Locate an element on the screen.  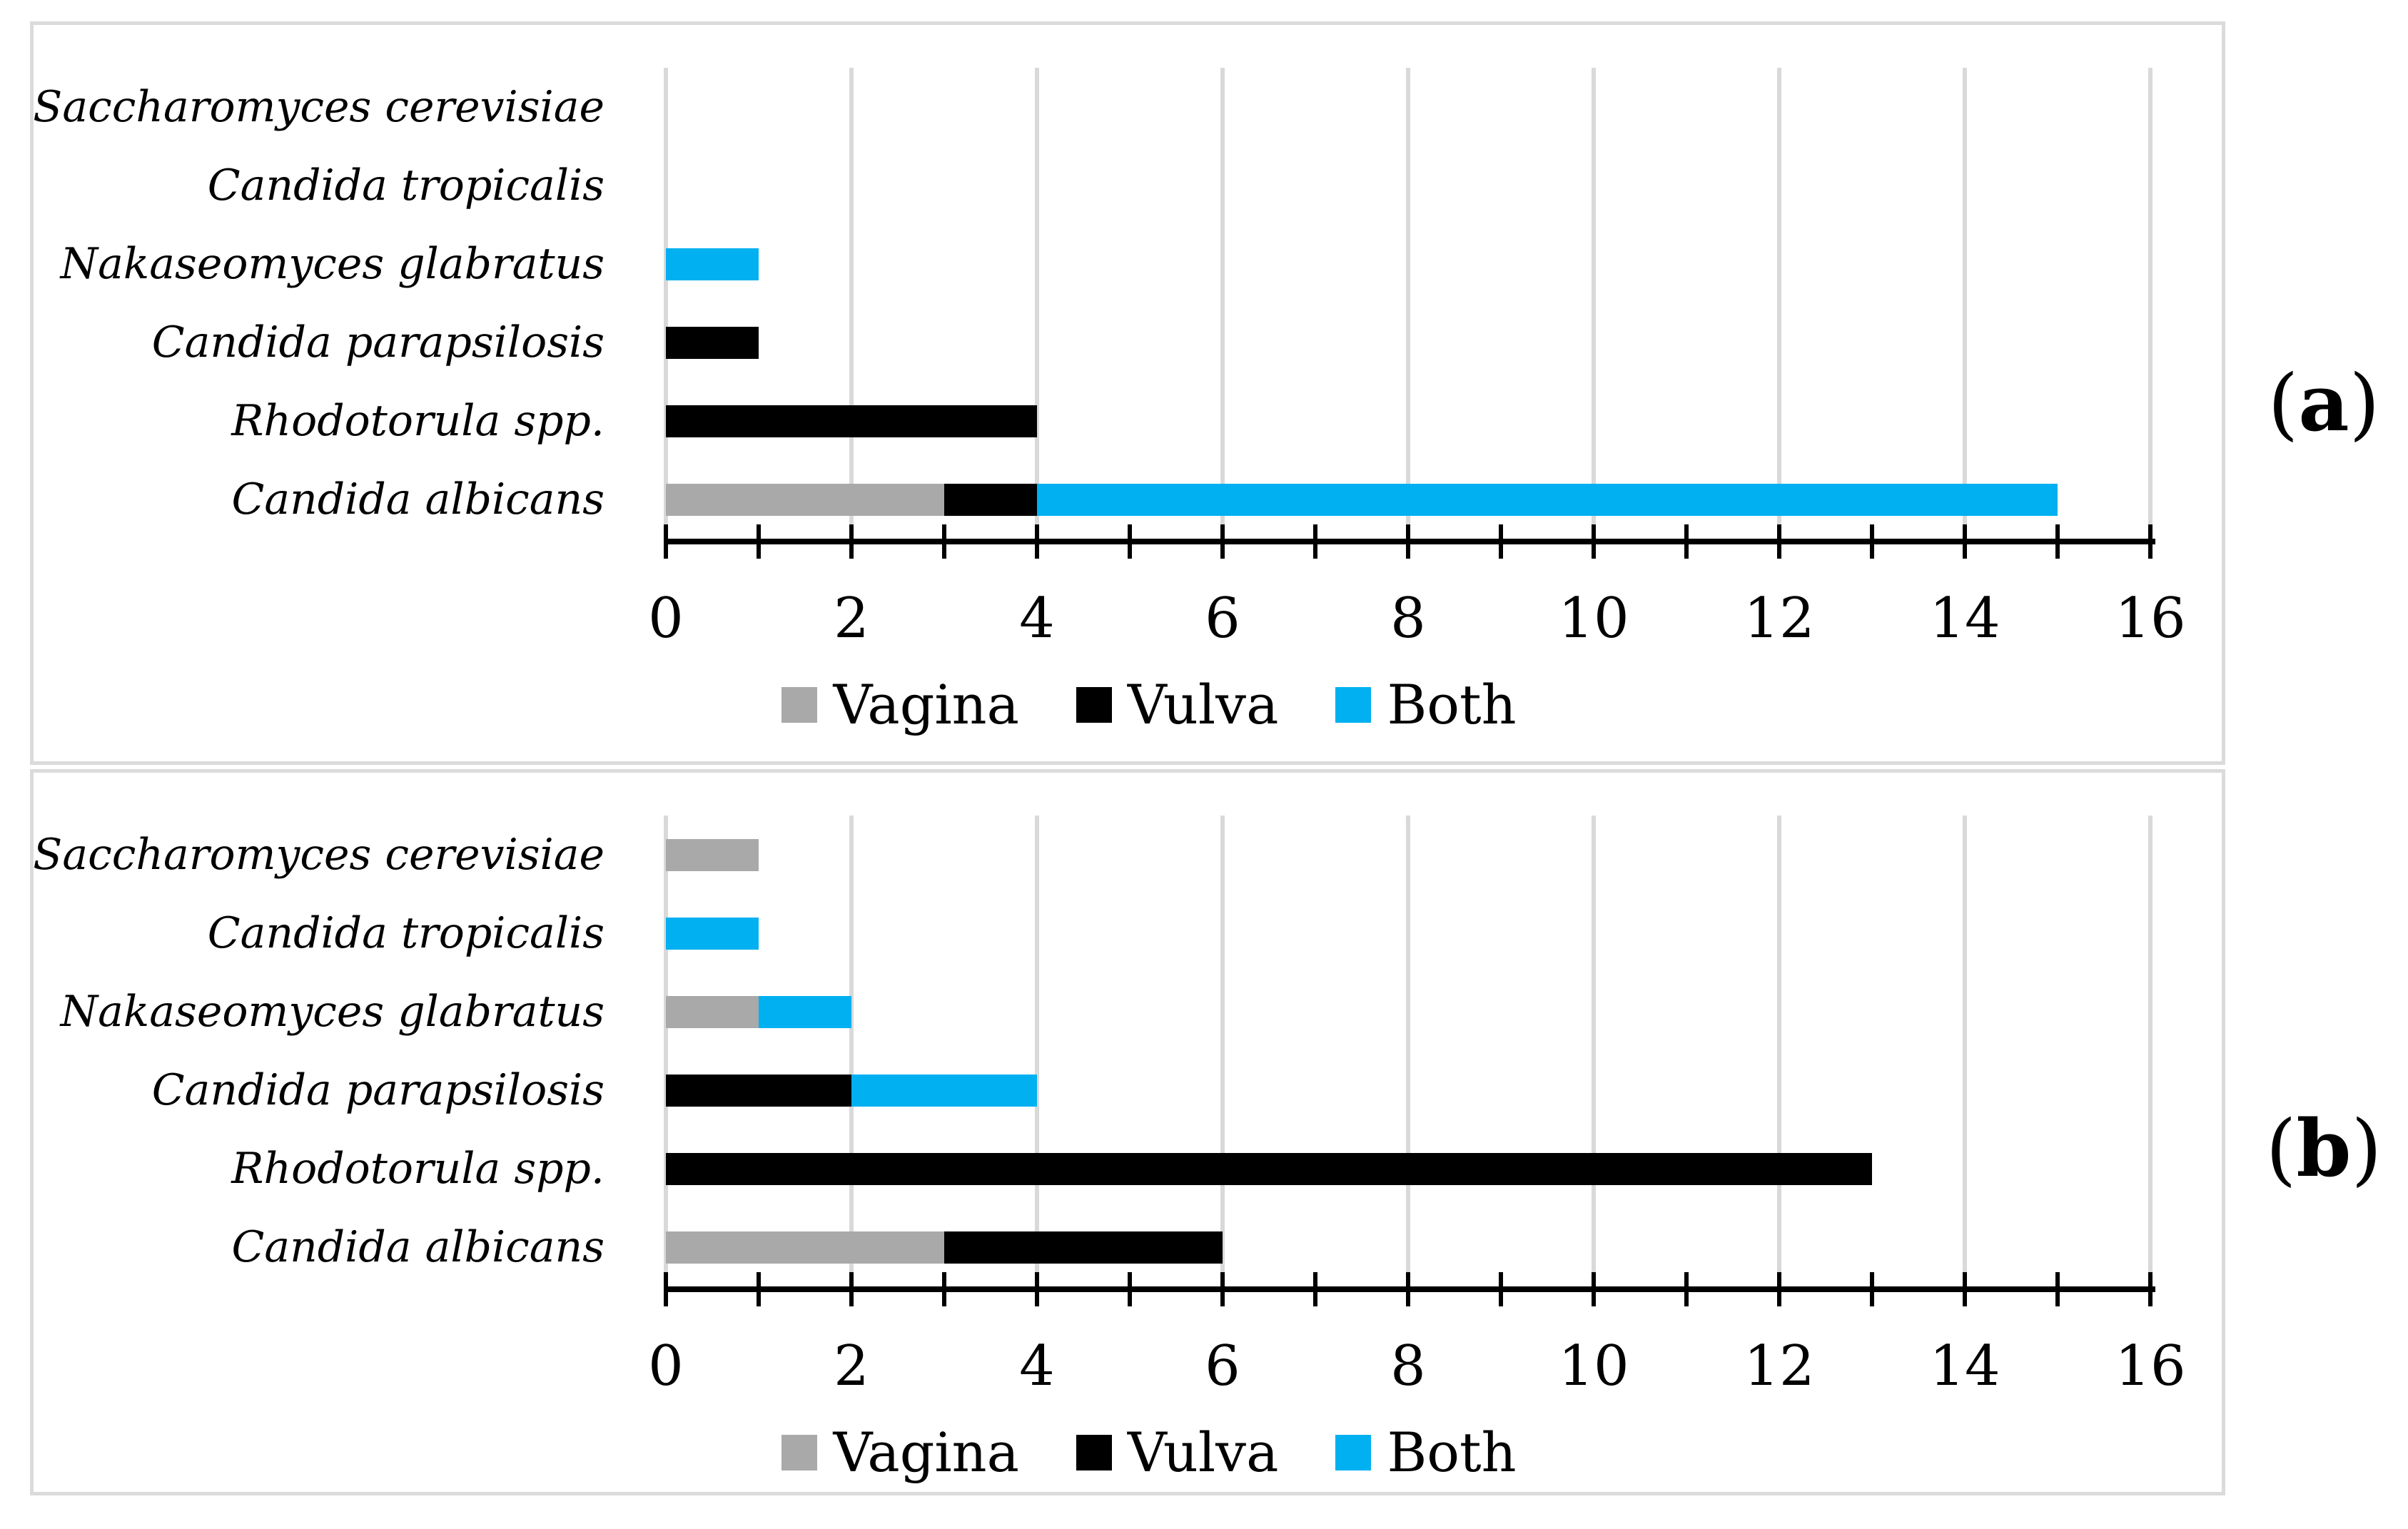
bar-segment-vagina is located at coordinates (805, 499).